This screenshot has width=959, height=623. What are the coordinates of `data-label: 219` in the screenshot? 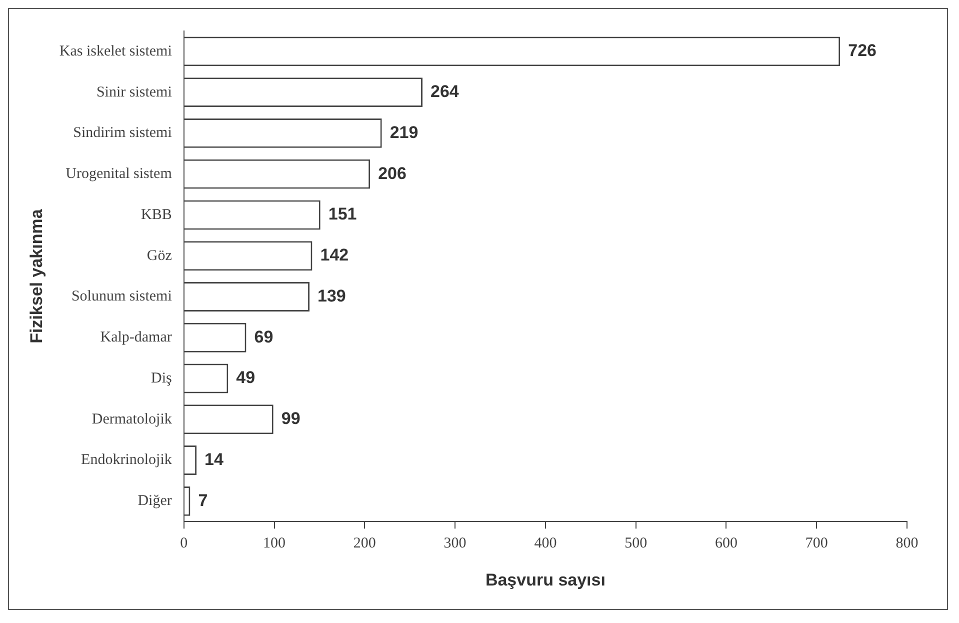 It's located at (404, 132).